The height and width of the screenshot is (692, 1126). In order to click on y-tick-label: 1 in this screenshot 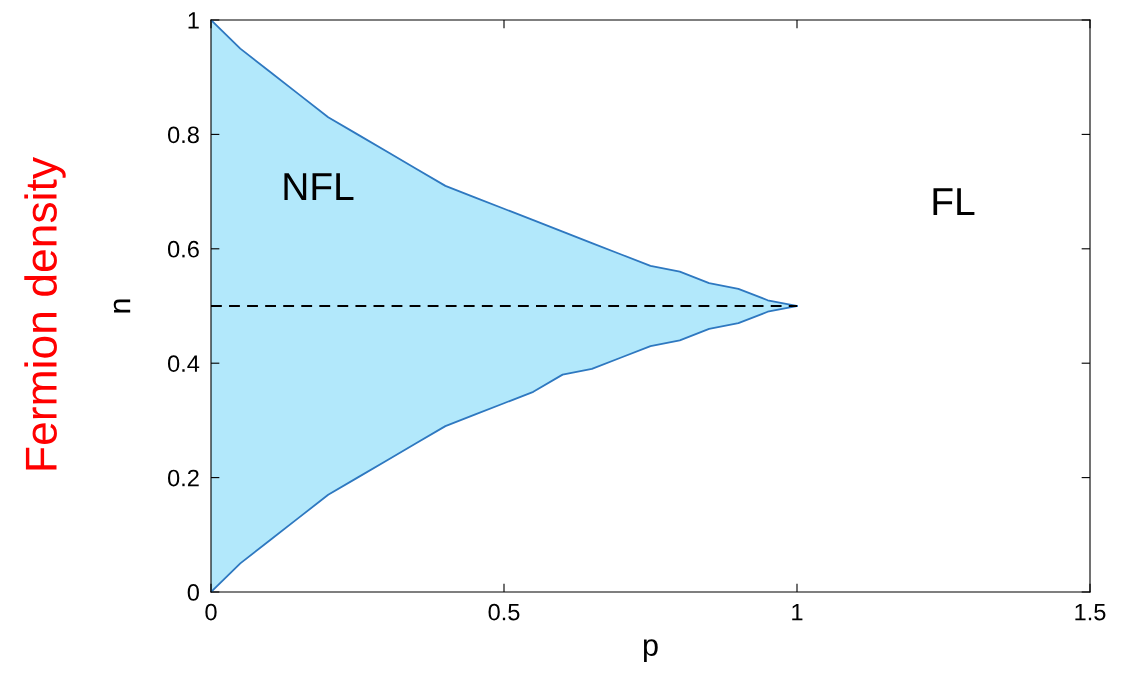, I will do `click(193, 20)`.